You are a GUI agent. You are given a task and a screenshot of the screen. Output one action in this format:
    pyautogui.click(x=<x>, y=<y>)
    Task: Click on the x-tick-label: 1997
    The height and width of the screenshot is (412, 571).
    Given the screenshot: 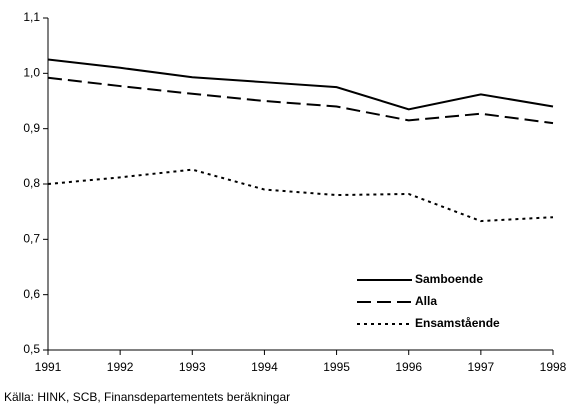 What is the action you would take?
    pyautogui.click(x=481, y=367)
    